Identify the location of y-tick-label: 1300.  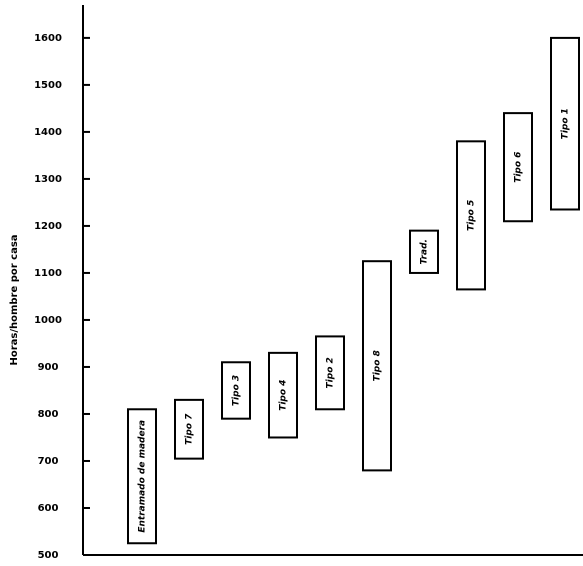
(48, 179).